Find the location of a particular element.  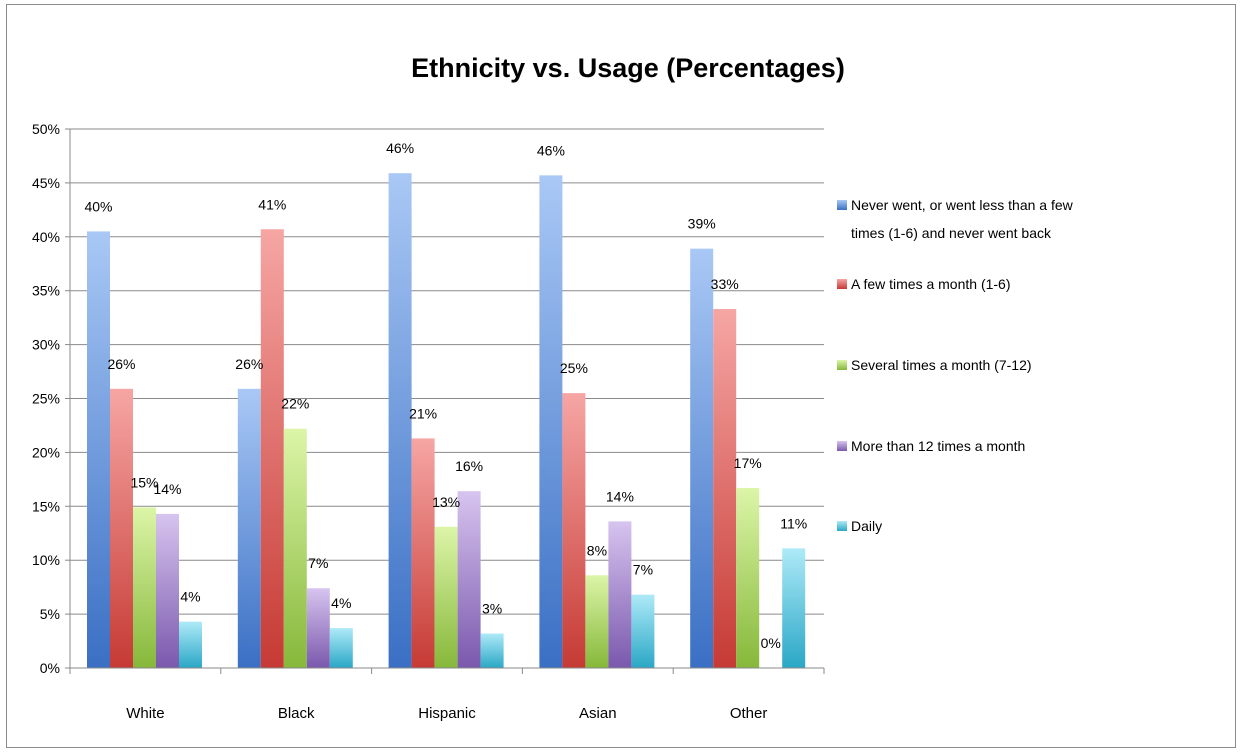

data-label: 21% is located at coordinates (423, 413).